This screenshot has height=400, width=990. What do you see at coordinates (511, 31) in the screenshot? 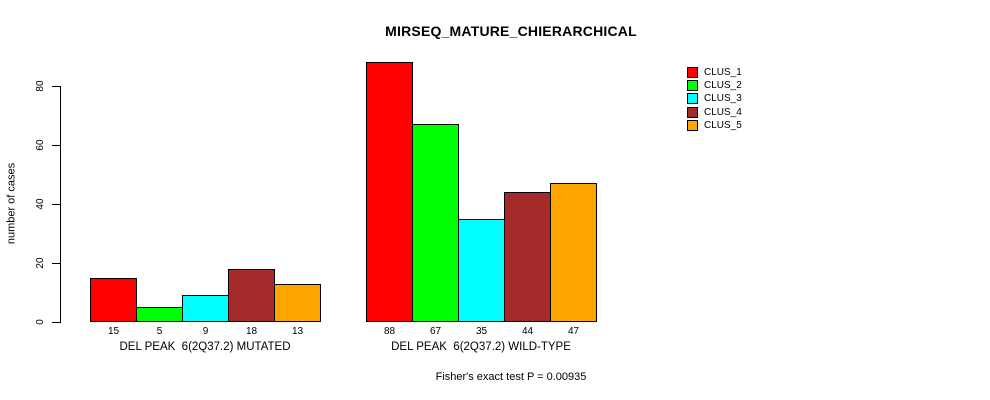
I see `chart-title: MIRSEQ_MATURE_CHIERARCHICAL` at bounding box center [511, 31].